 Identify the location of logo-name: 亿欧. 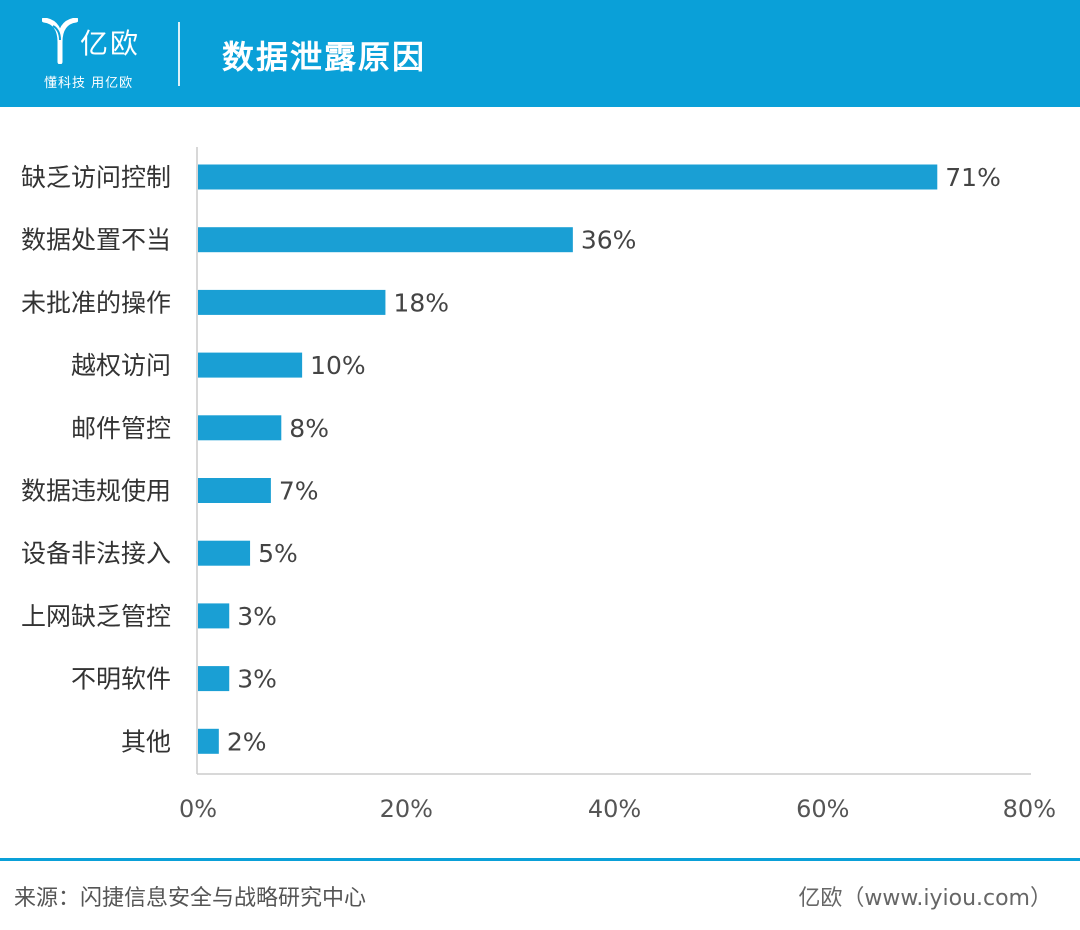
(110, 43).